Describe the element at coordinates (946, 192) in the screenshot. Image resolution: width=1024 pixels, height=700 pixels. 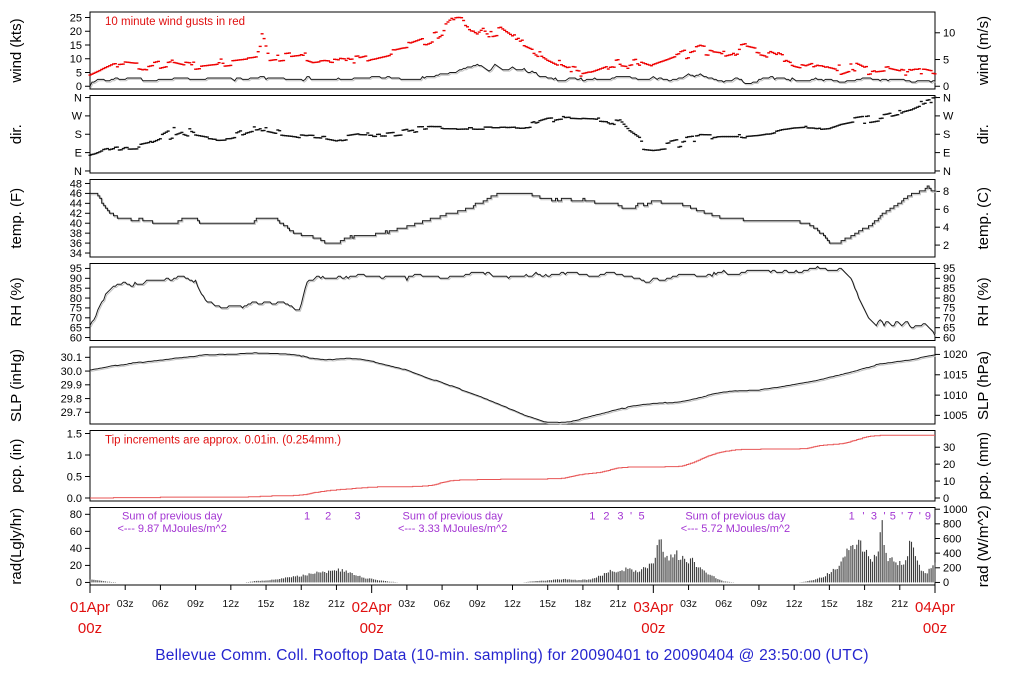
I see `y-tick-label: 8` at that location.